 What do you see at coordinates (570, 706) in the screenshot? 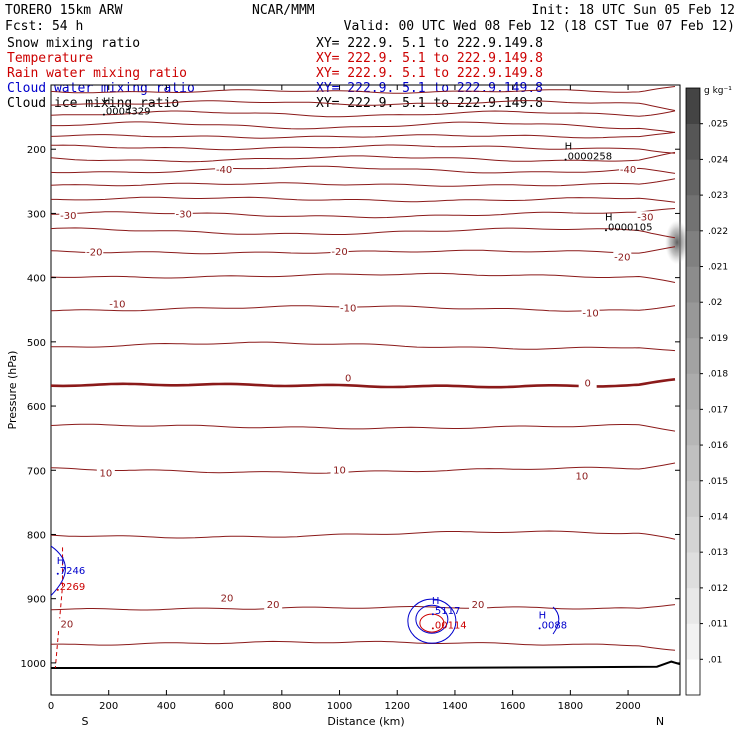
I see `x-tick-label: 1800` at bounding box center [570, 706].